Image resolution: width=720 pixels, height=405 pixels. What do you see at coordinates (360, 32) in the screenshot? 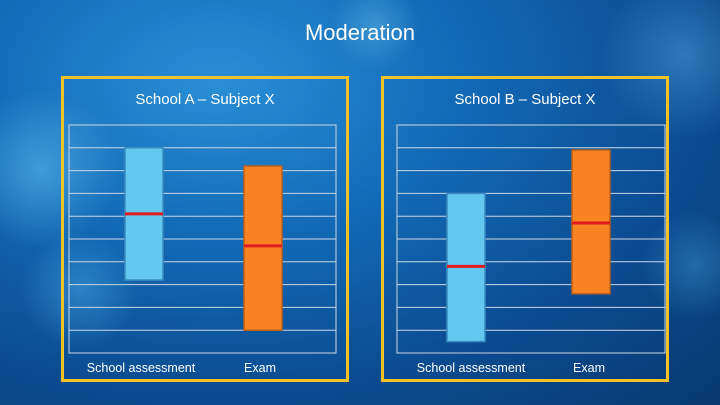
I see `slide-title: Moderation` at bounding box center [360, 32].